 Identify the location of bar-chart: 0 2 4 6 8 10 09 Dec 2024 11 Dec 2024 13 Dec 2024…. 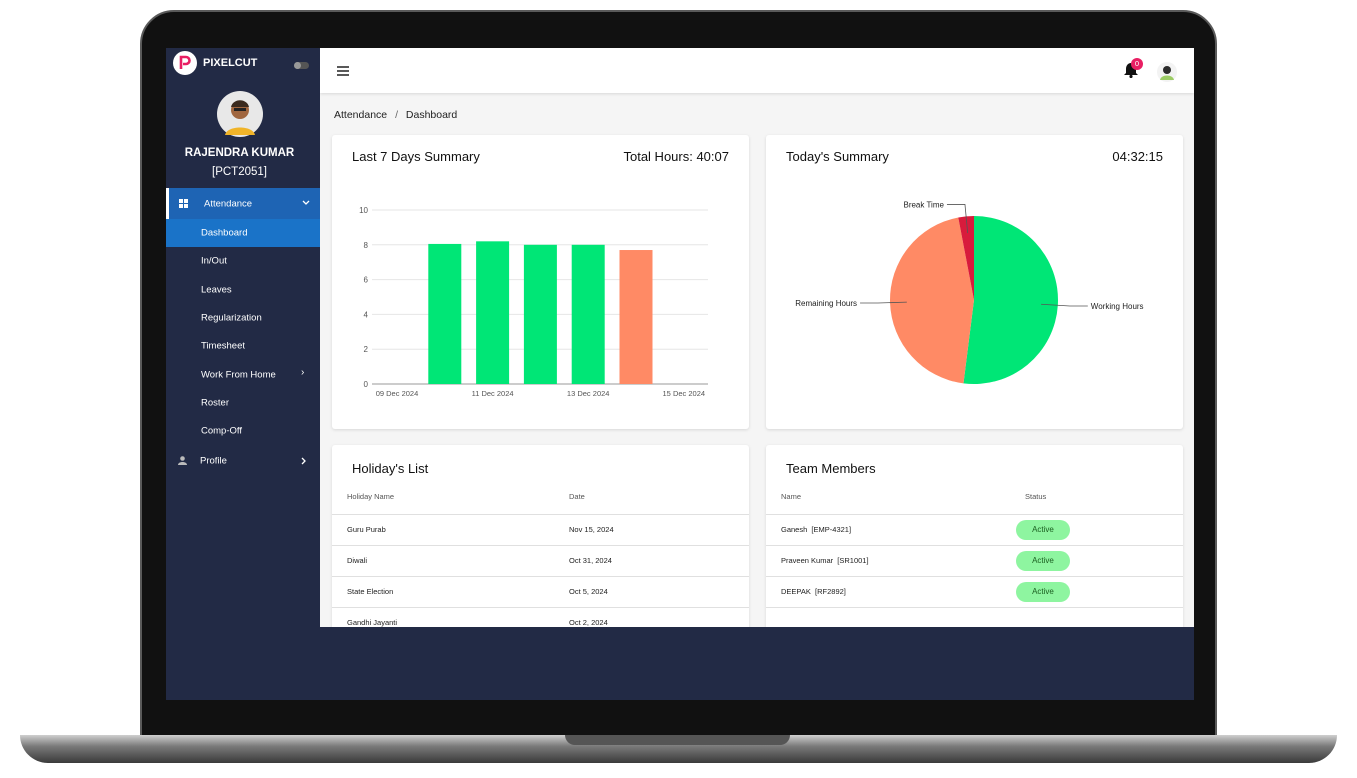
(533, 302).